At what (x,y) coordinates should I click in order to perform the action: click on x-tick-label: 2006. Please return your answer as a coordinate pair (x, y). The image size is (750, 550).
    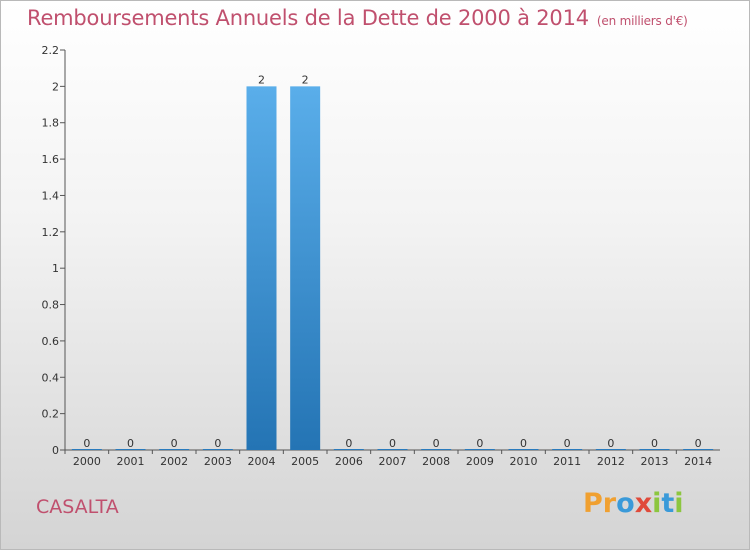
    Looking at the image, I should click on (349, 461).